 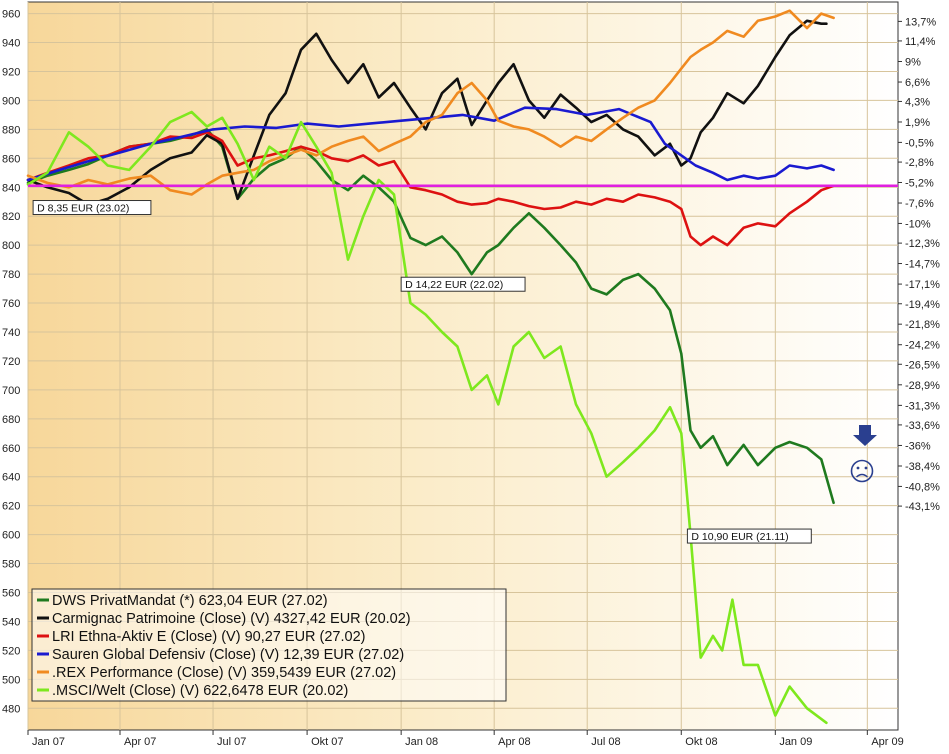 What do you see at coordinates (922, 305) in the screenshot?
I see `right-tick-label: -19,4%` at bounding box center [922, 305].